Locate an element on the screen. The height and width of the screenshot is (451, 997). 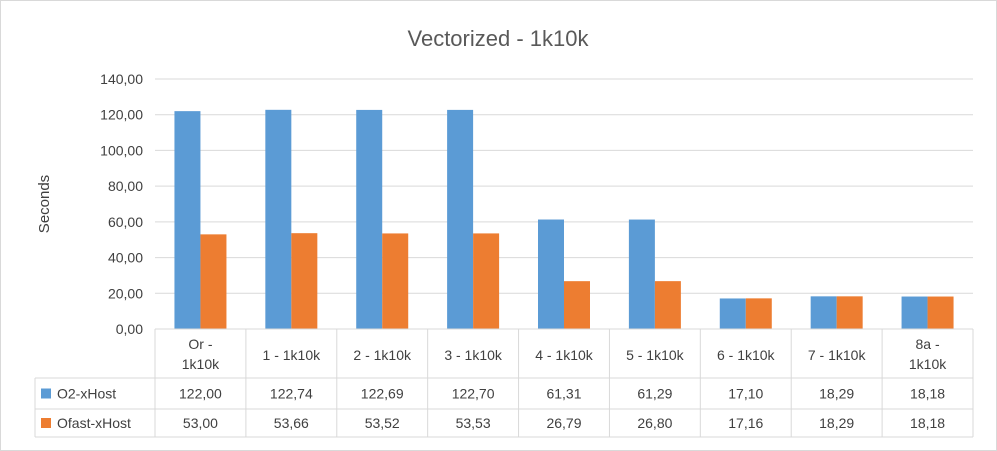
y-axis-label: Seconds is located at coordinates (44, 204).